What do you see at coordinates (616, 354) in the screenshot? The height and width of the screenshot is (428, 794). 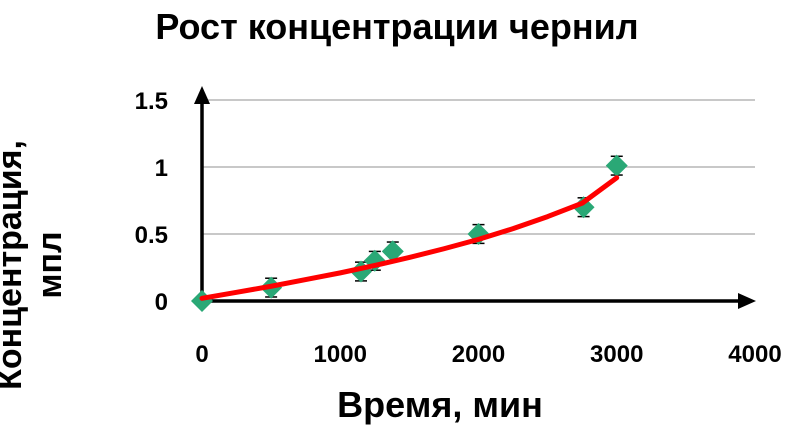 I see `x-tick-label-3: 3000` at bounding box center [616, 354].